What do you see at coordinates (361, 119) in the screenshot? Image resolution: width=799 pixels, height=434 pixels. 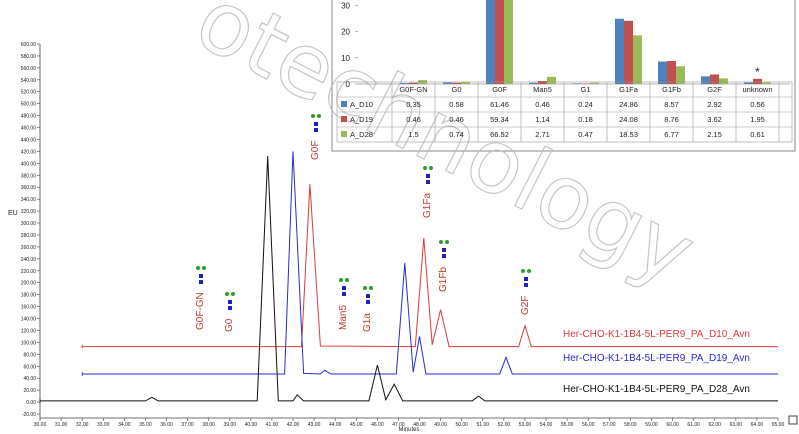 I see `legend-label: A_D19` at bounding box center [361, 119].